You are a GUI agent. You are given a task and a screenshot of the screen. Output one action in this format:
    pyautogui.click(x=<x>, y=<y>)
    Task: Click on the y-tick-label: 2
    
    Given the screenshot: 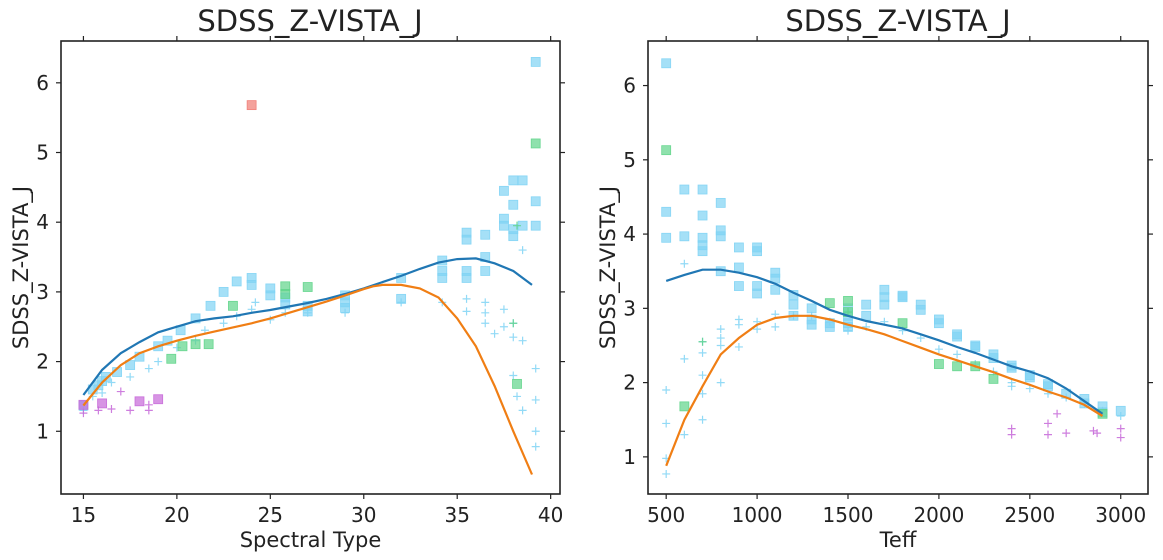 What is the action you would take?
    pyautogui.click(x=629, y=383)
    